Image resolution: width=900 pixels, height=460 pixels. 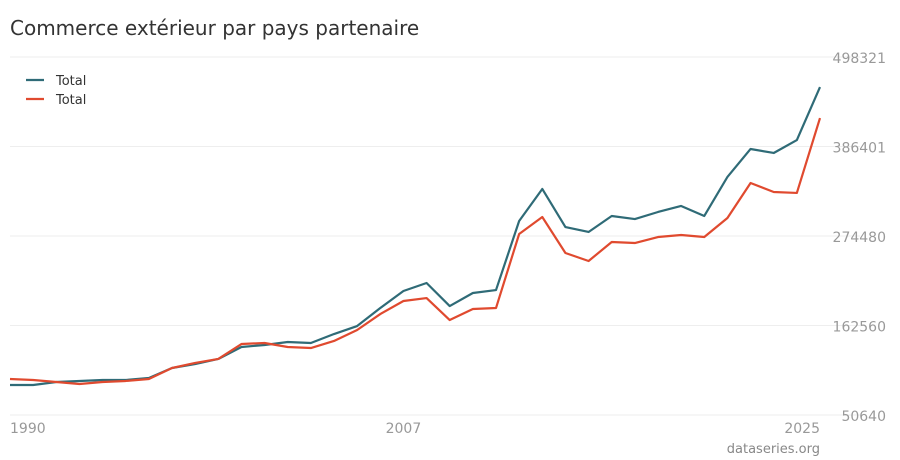 What do you see at coordinates (802, 429) in the screenshot?
I see `x-tick-label: 2025` at bounding box center [802, 429].